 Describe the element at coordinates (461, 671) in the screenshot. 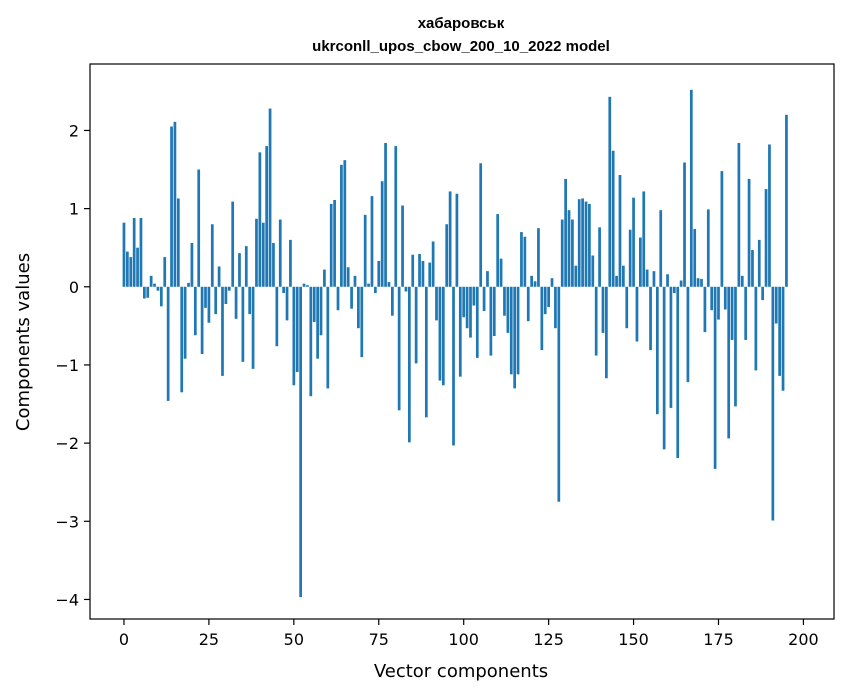

I see `x-axis-label: Vector components` at that location.